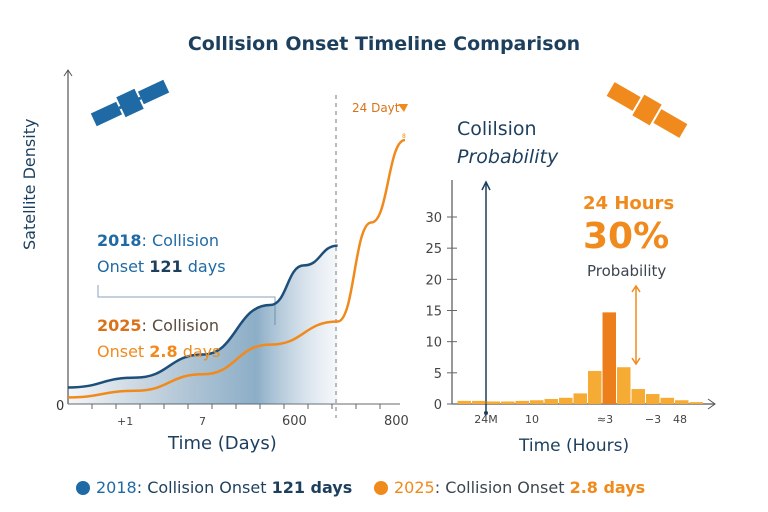  What do you see at coordinates (680, 419) in the screenshot?
I see `right-x-tick-label: 48` at bounding box center [680, 419].